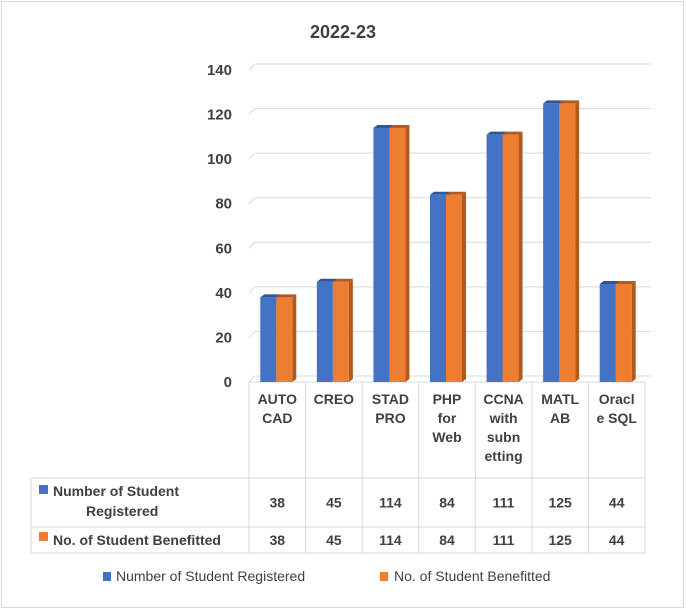 The image size is (687, 611). What do you see at coordinates (503, 427) in the screenshot?
I see `category-label: CCNA with subn etting` at bounding box center [503, 427].